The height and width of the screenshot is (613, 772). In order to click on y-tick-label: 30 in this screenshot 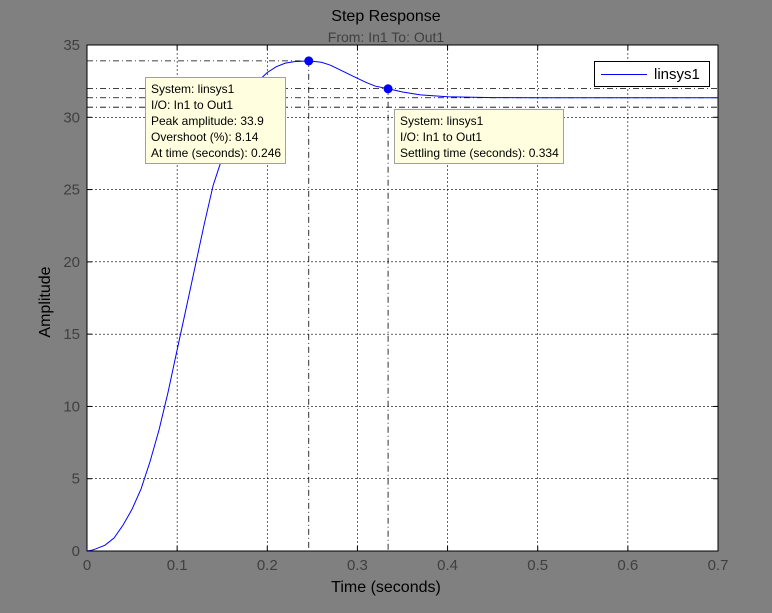, I will do `click(71, 117)`.